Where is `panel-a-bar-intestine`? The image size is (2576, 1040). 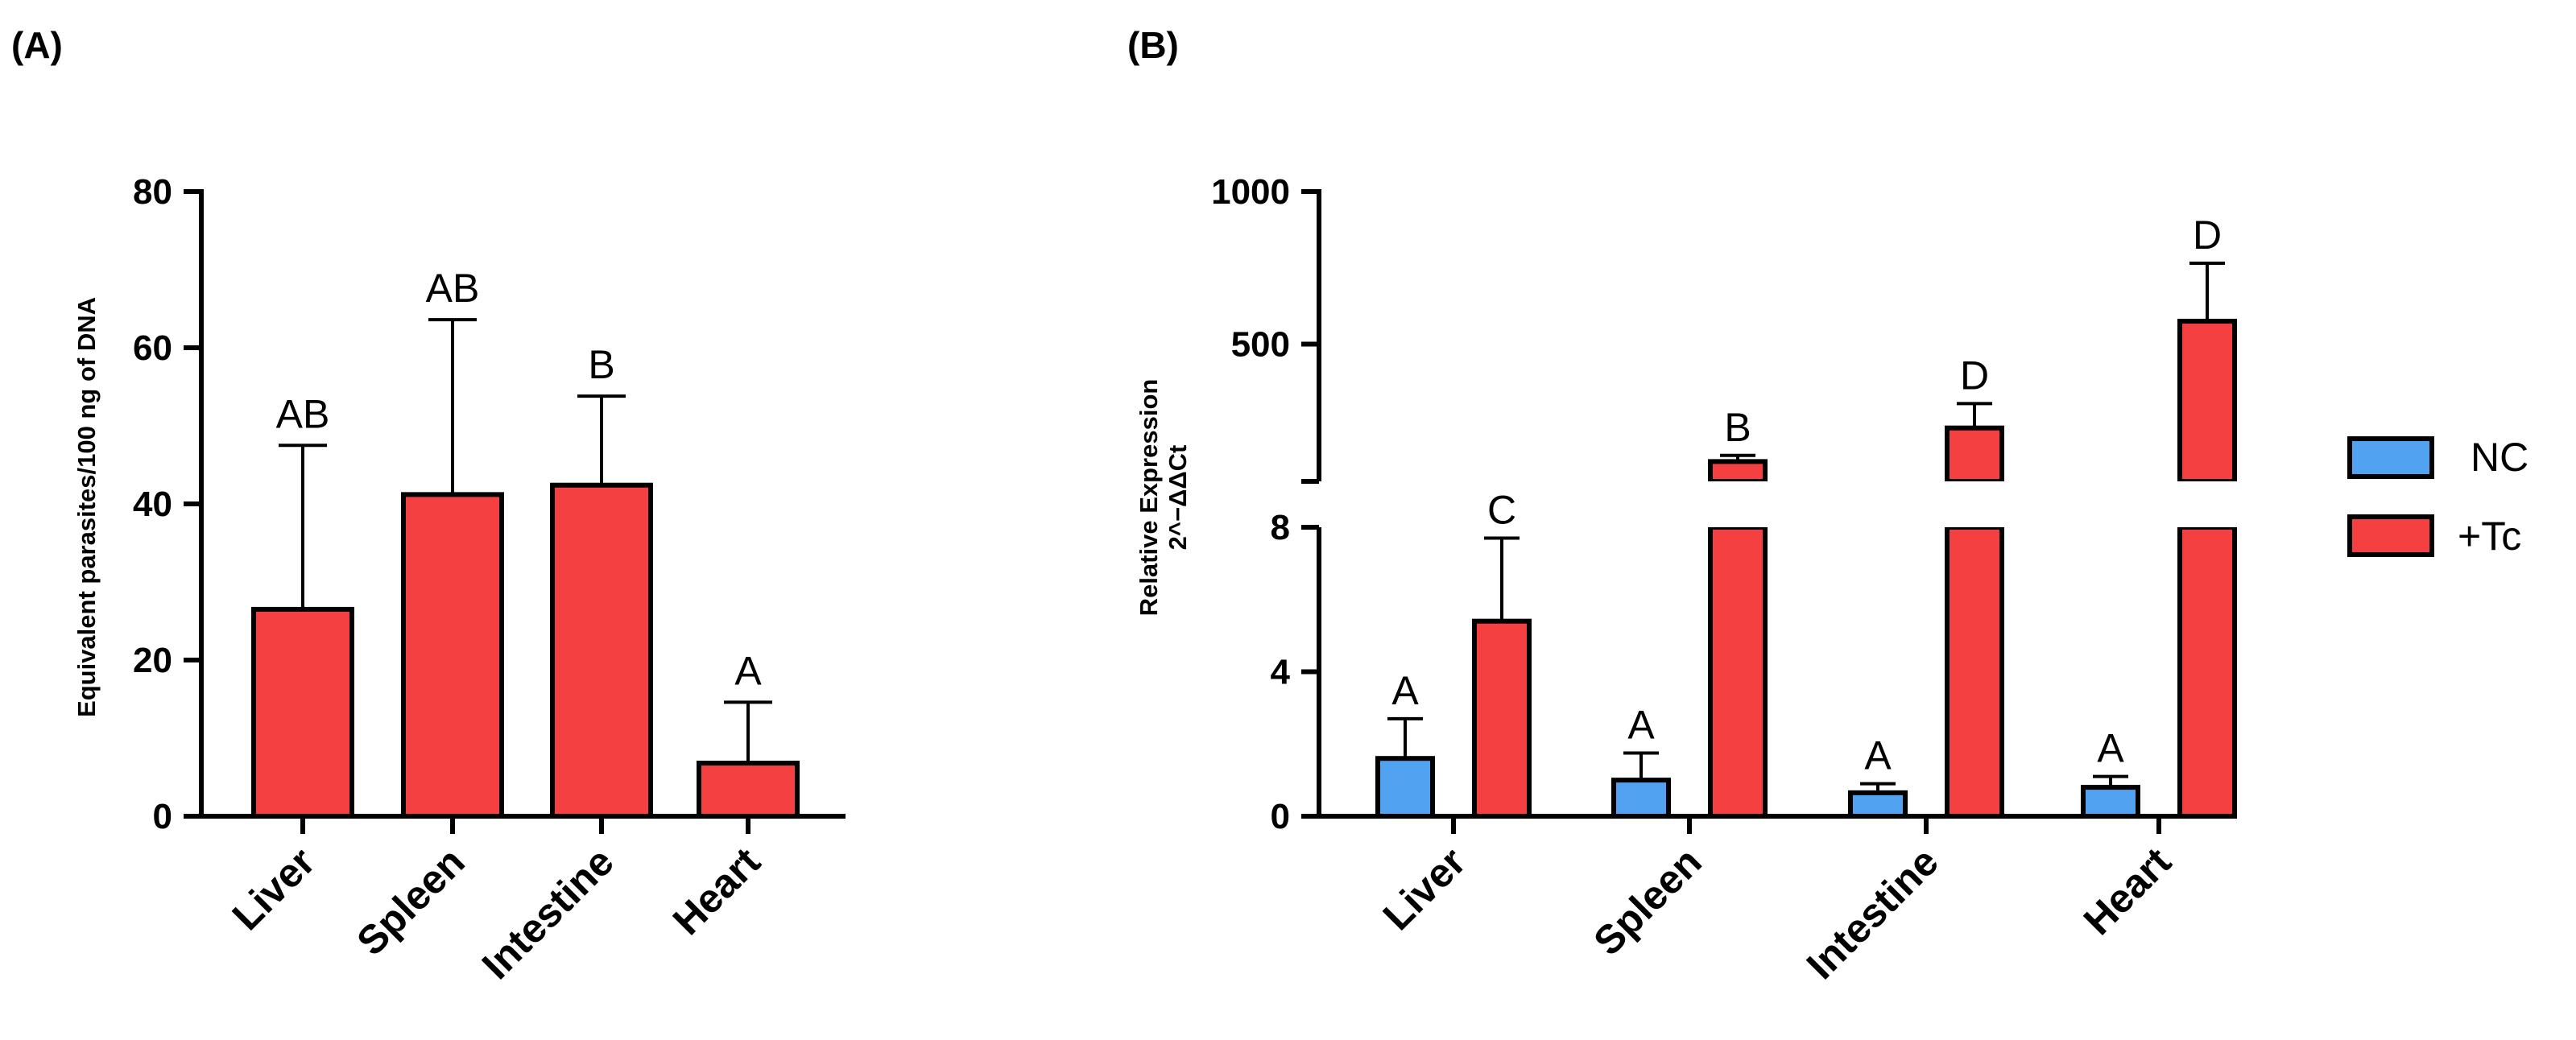
panel-a-bar-intestine is located at coordinates (602, 650).